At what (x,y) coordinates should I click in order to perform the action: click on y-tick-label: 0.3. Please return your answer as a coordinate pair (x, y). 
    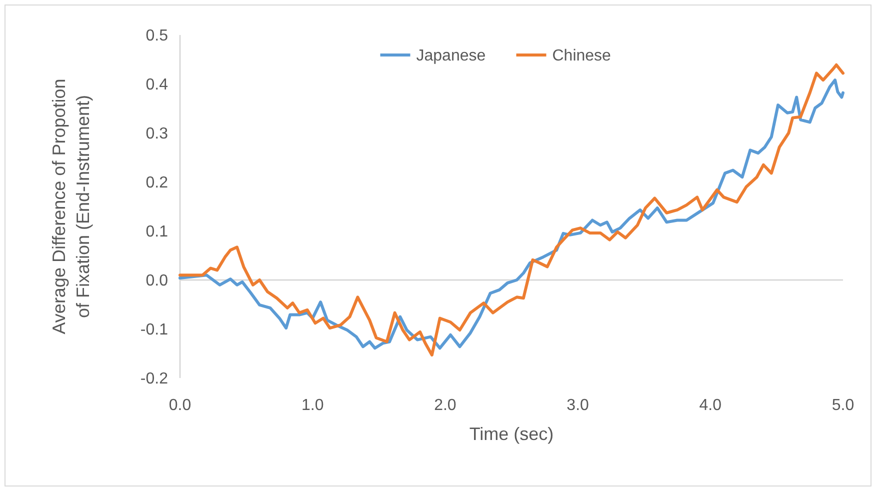
    Looking at the image, I should click on (157, 134).